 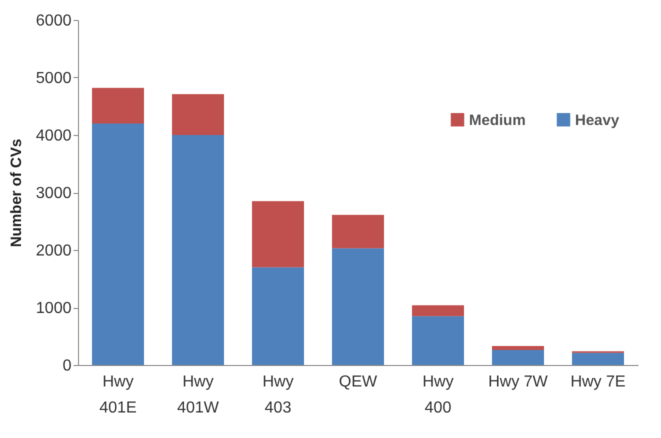 I want to click on legend-label: Heavy, so click(x=597, y=120).